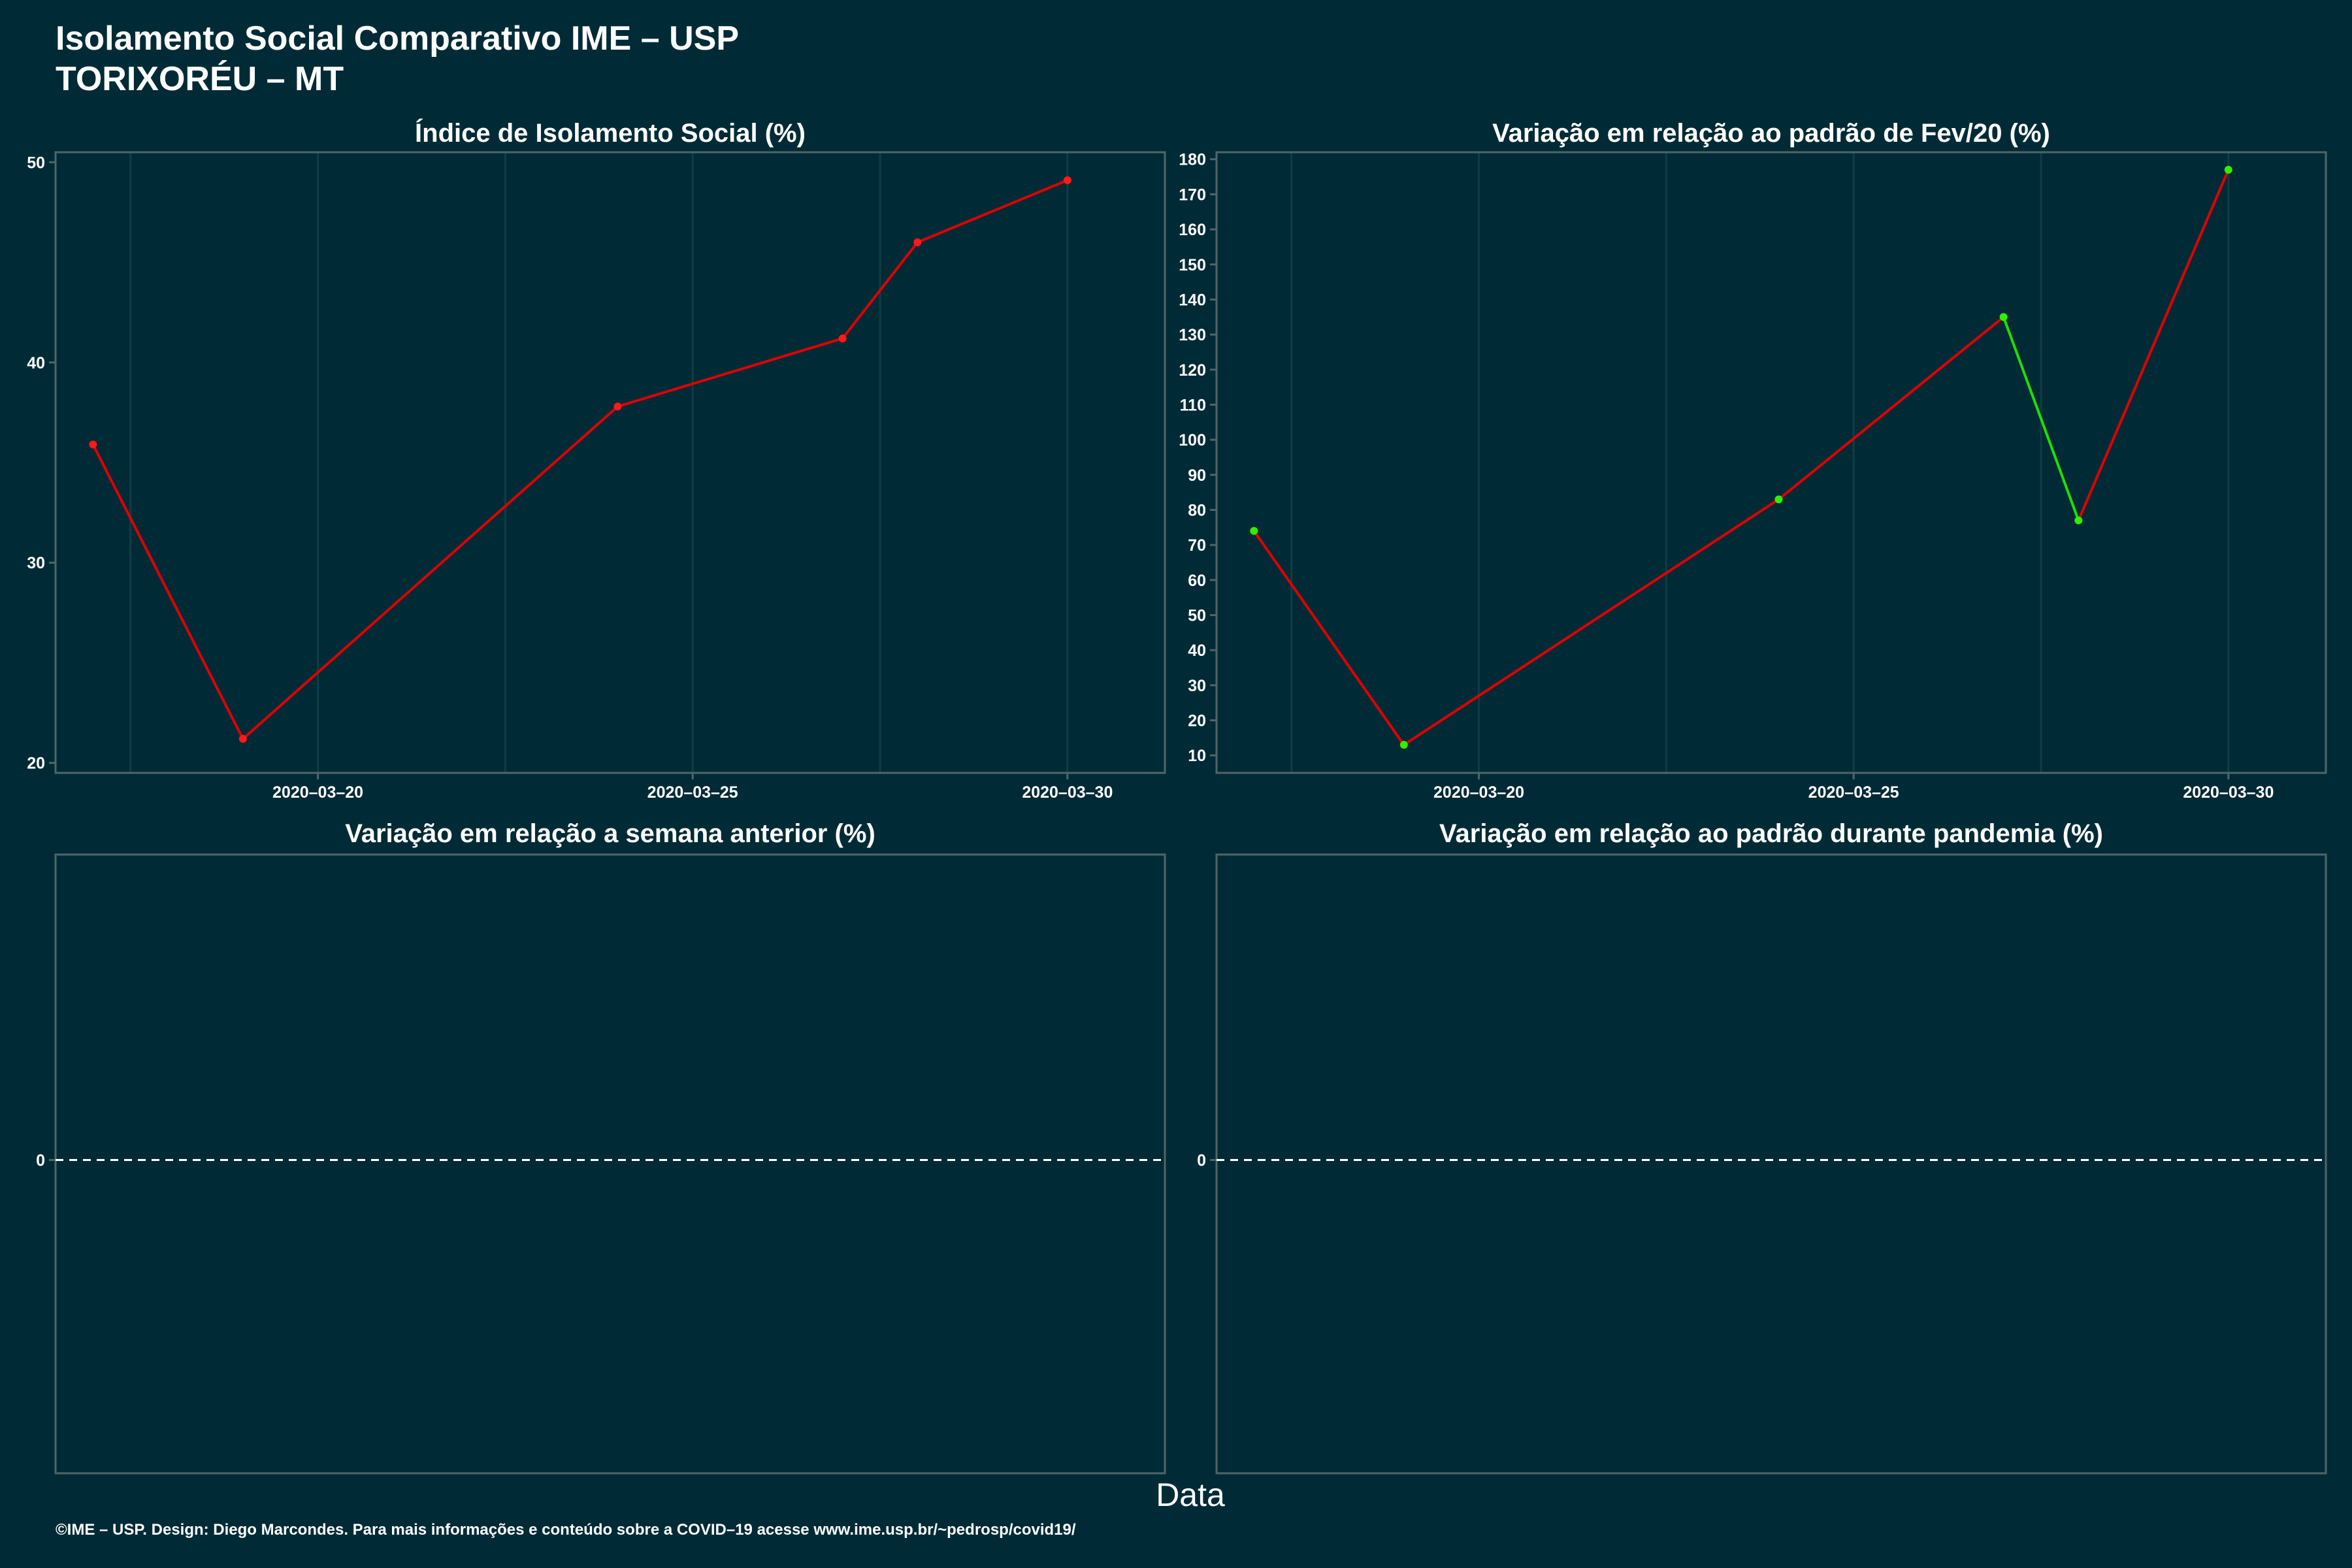  I want to click on y-tick-label: 70, so click(1197, 545).